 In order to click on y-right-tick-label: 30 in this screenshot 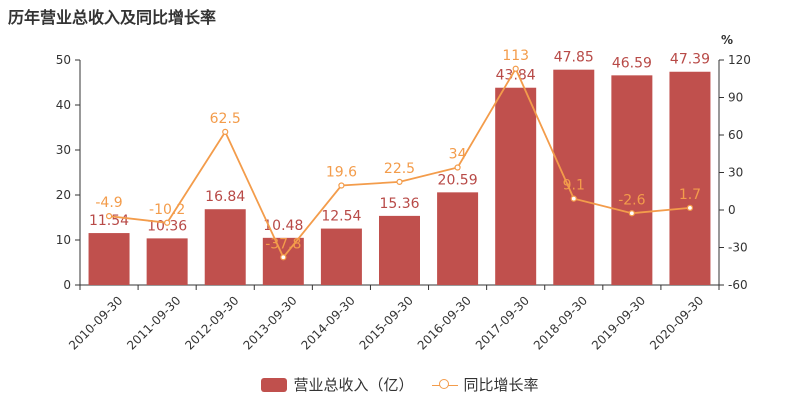, I will do `click(735, 173)`.